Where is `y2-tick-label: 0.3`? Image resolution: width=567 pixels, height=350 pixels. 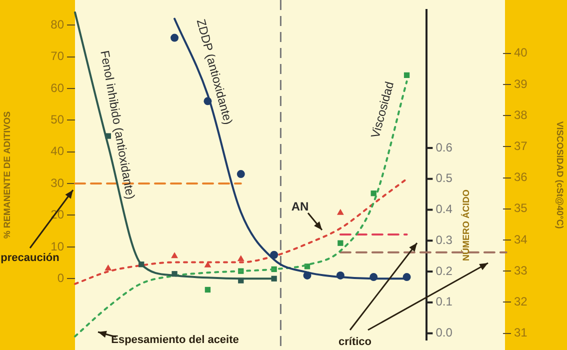
y2-tick-label: 0.3 is located at coordinates (444, 239).